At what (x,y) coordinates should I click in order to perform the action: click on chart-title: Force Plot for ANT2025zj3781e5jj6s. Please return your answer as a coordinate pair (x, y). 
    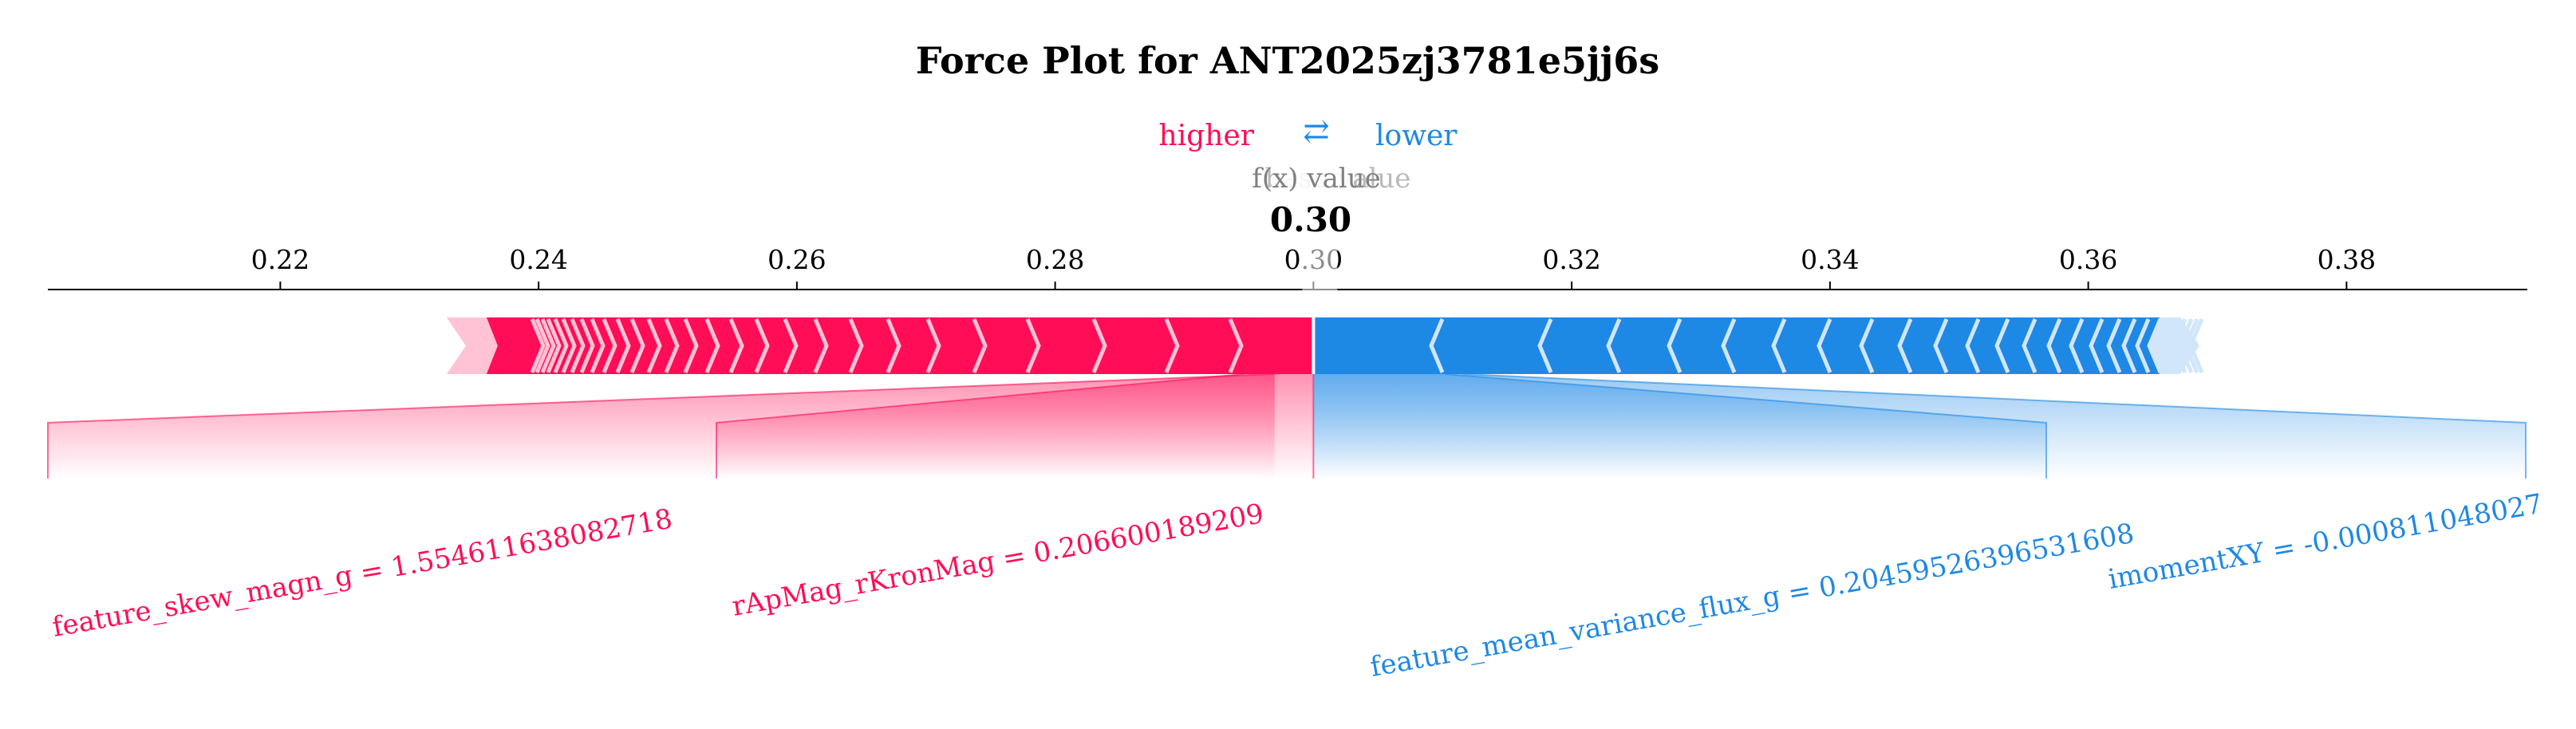
    Looking at the image, I should click on (1287, 60).